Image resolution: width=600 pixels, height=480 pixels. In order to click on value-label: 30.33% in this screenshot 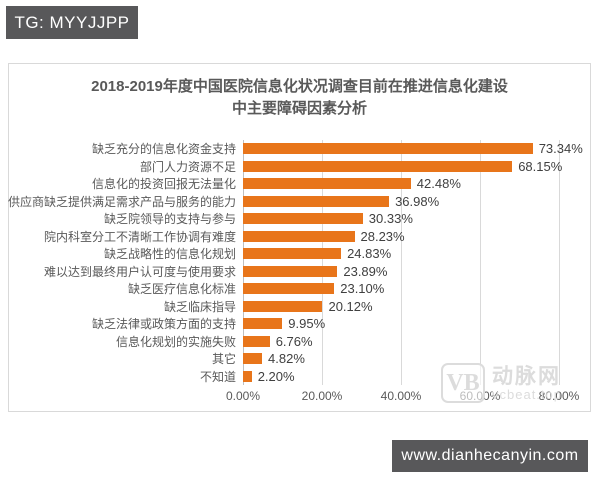, I will do `click(390, 219)`.